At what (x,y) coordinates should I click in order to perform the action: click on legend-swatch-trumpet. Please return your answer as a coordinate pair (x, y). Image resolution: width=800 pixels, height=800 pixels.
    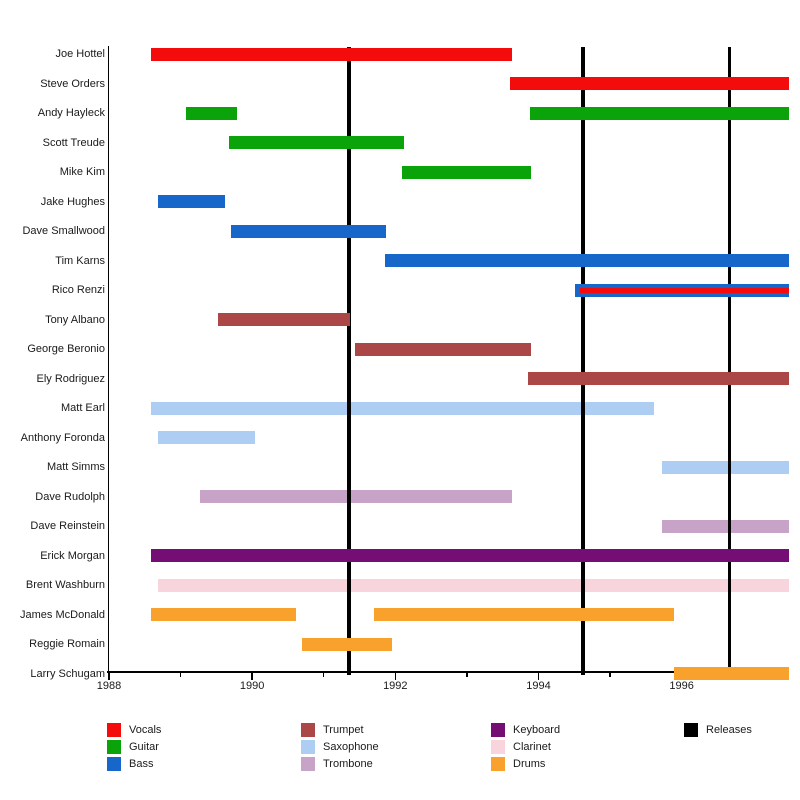
    Looking at the image, I should click on (308, 730).